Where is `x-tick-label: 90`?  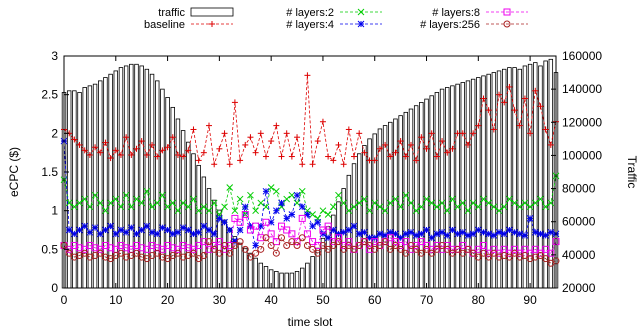
x-tick-label: 90 is located at coordinates (530, 300).